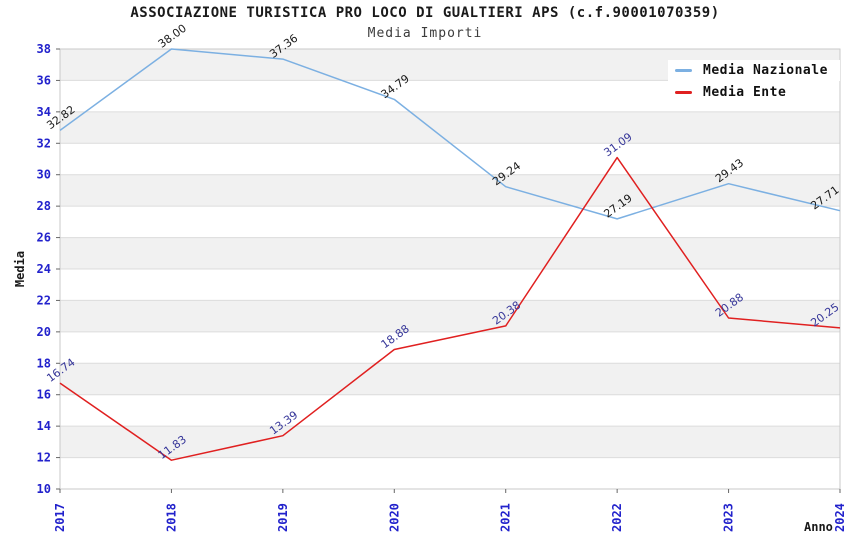 This screenshot has width=850, height=550. Describe the element at coordinates (44, 332) in the screenshot. I see `y-tick-label: 20` at that location.